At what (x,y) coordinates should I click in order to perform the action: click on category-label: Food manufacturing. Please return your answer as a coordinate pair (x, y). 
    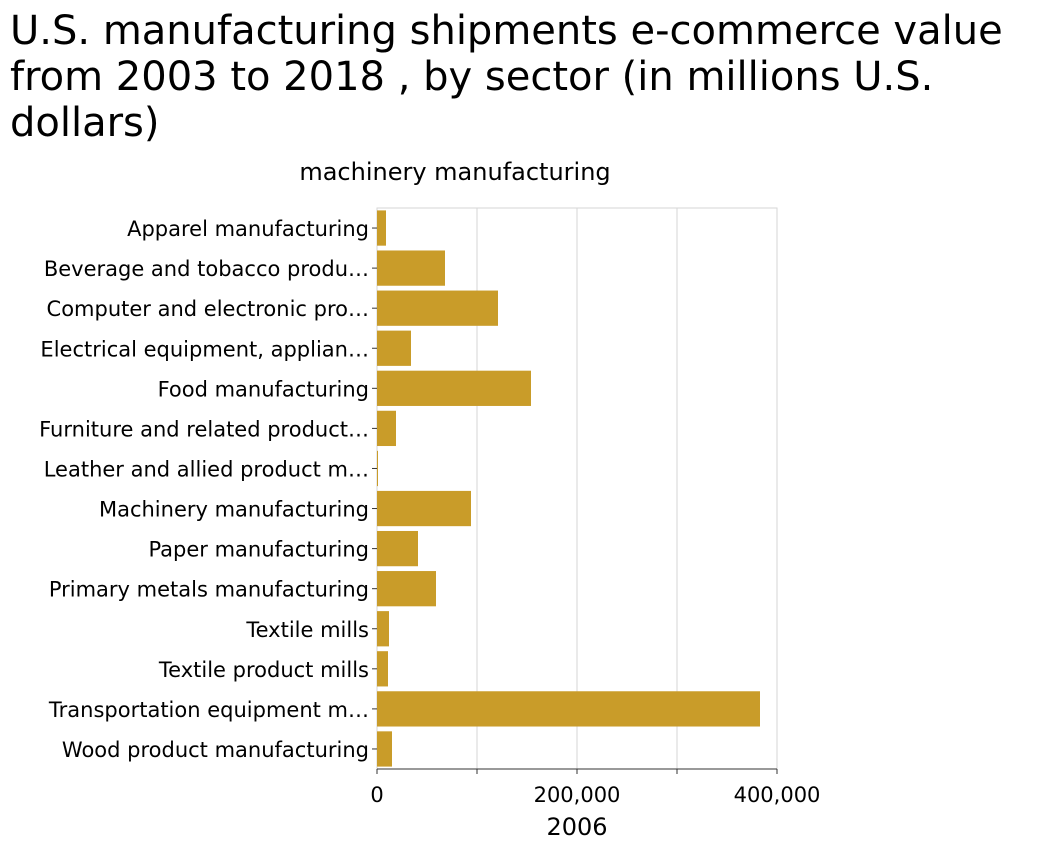
    Looking at the image, I should click on (263, 389).